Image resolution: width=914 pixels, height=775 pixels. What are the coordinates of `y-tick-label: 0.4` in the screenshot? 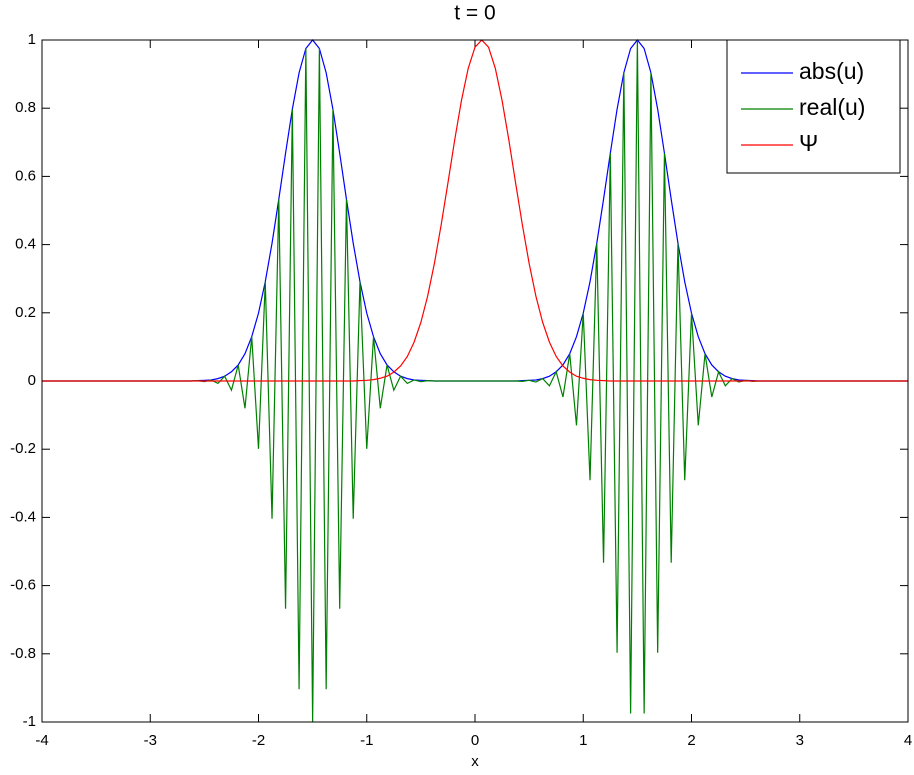 It's located at (25, 244).